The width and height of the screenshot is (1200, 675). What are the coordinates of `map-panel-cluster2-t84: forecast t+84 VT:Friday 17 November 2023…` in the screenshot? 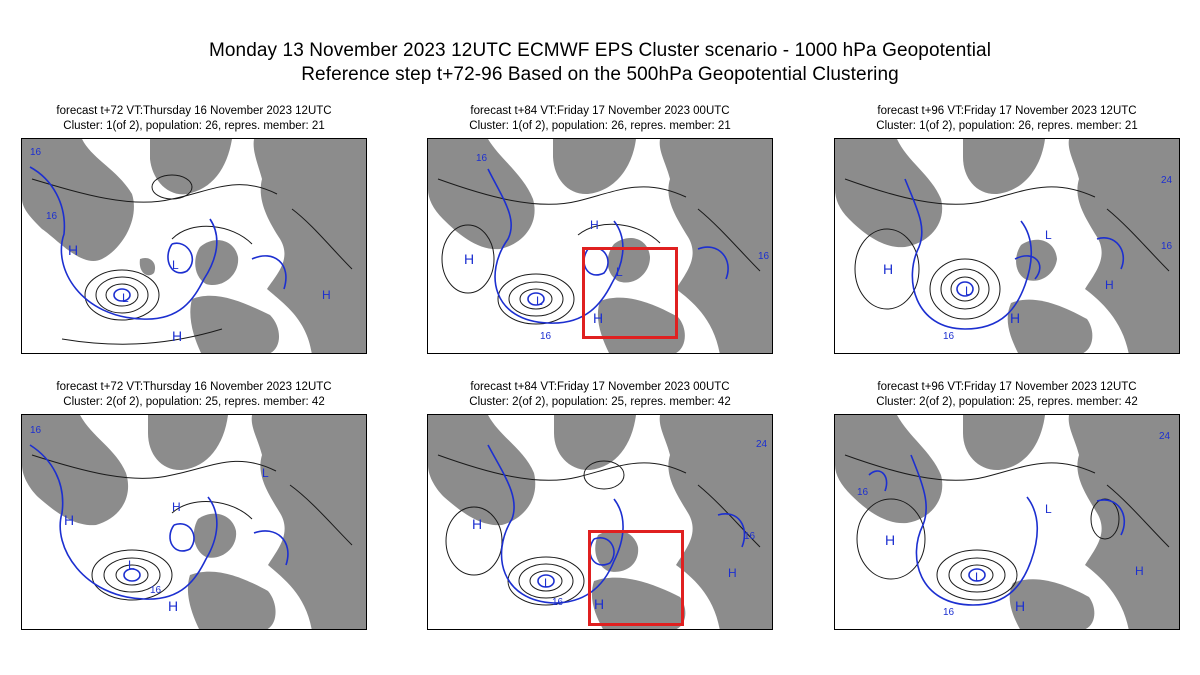 It's located at (600, 505).